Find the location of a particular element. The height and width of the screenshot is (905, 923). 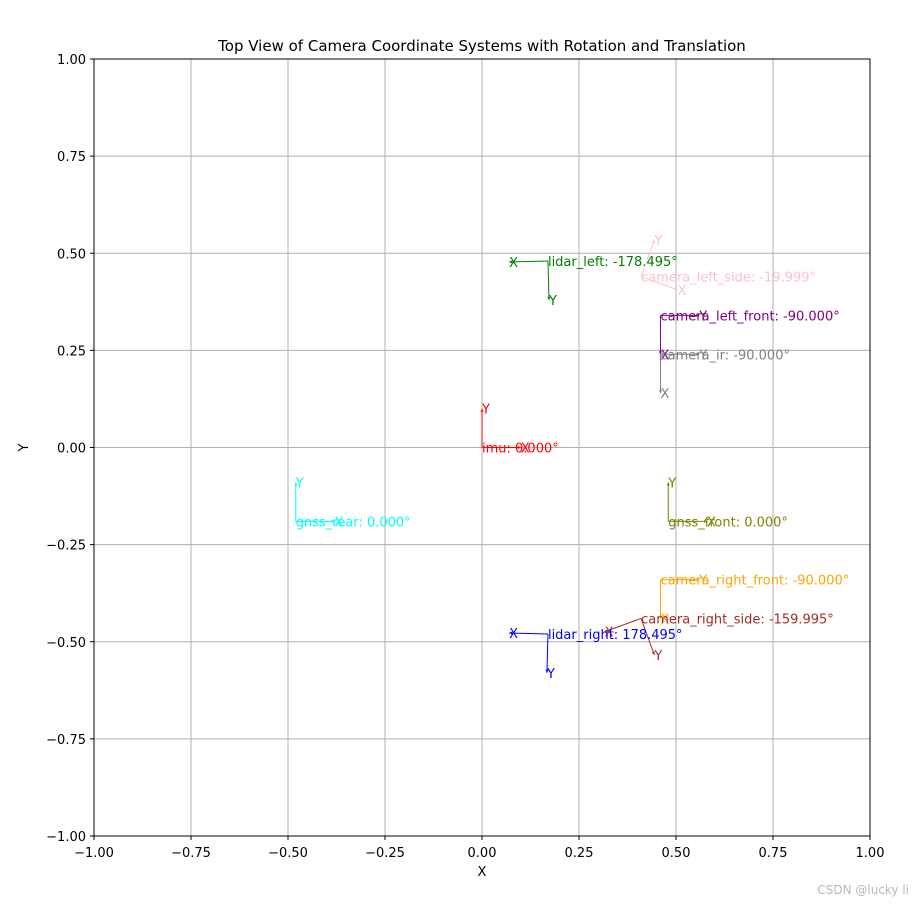

y-tick-label: −0.75 is located at coordinates (66, 740).